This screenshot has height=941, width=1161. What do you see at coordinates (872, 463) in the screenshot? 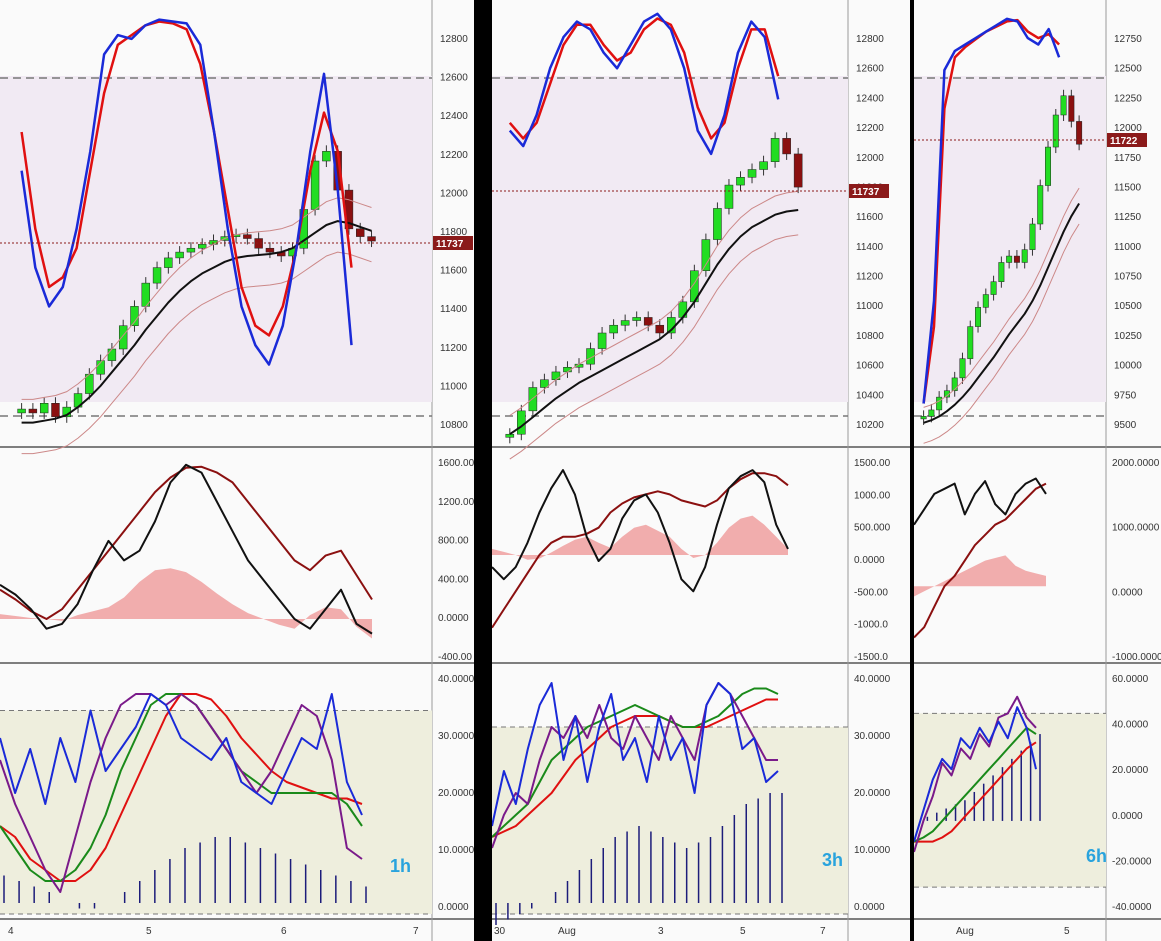
I see `osc-tick-label: 1500.00` at bounding box center [872, 463].